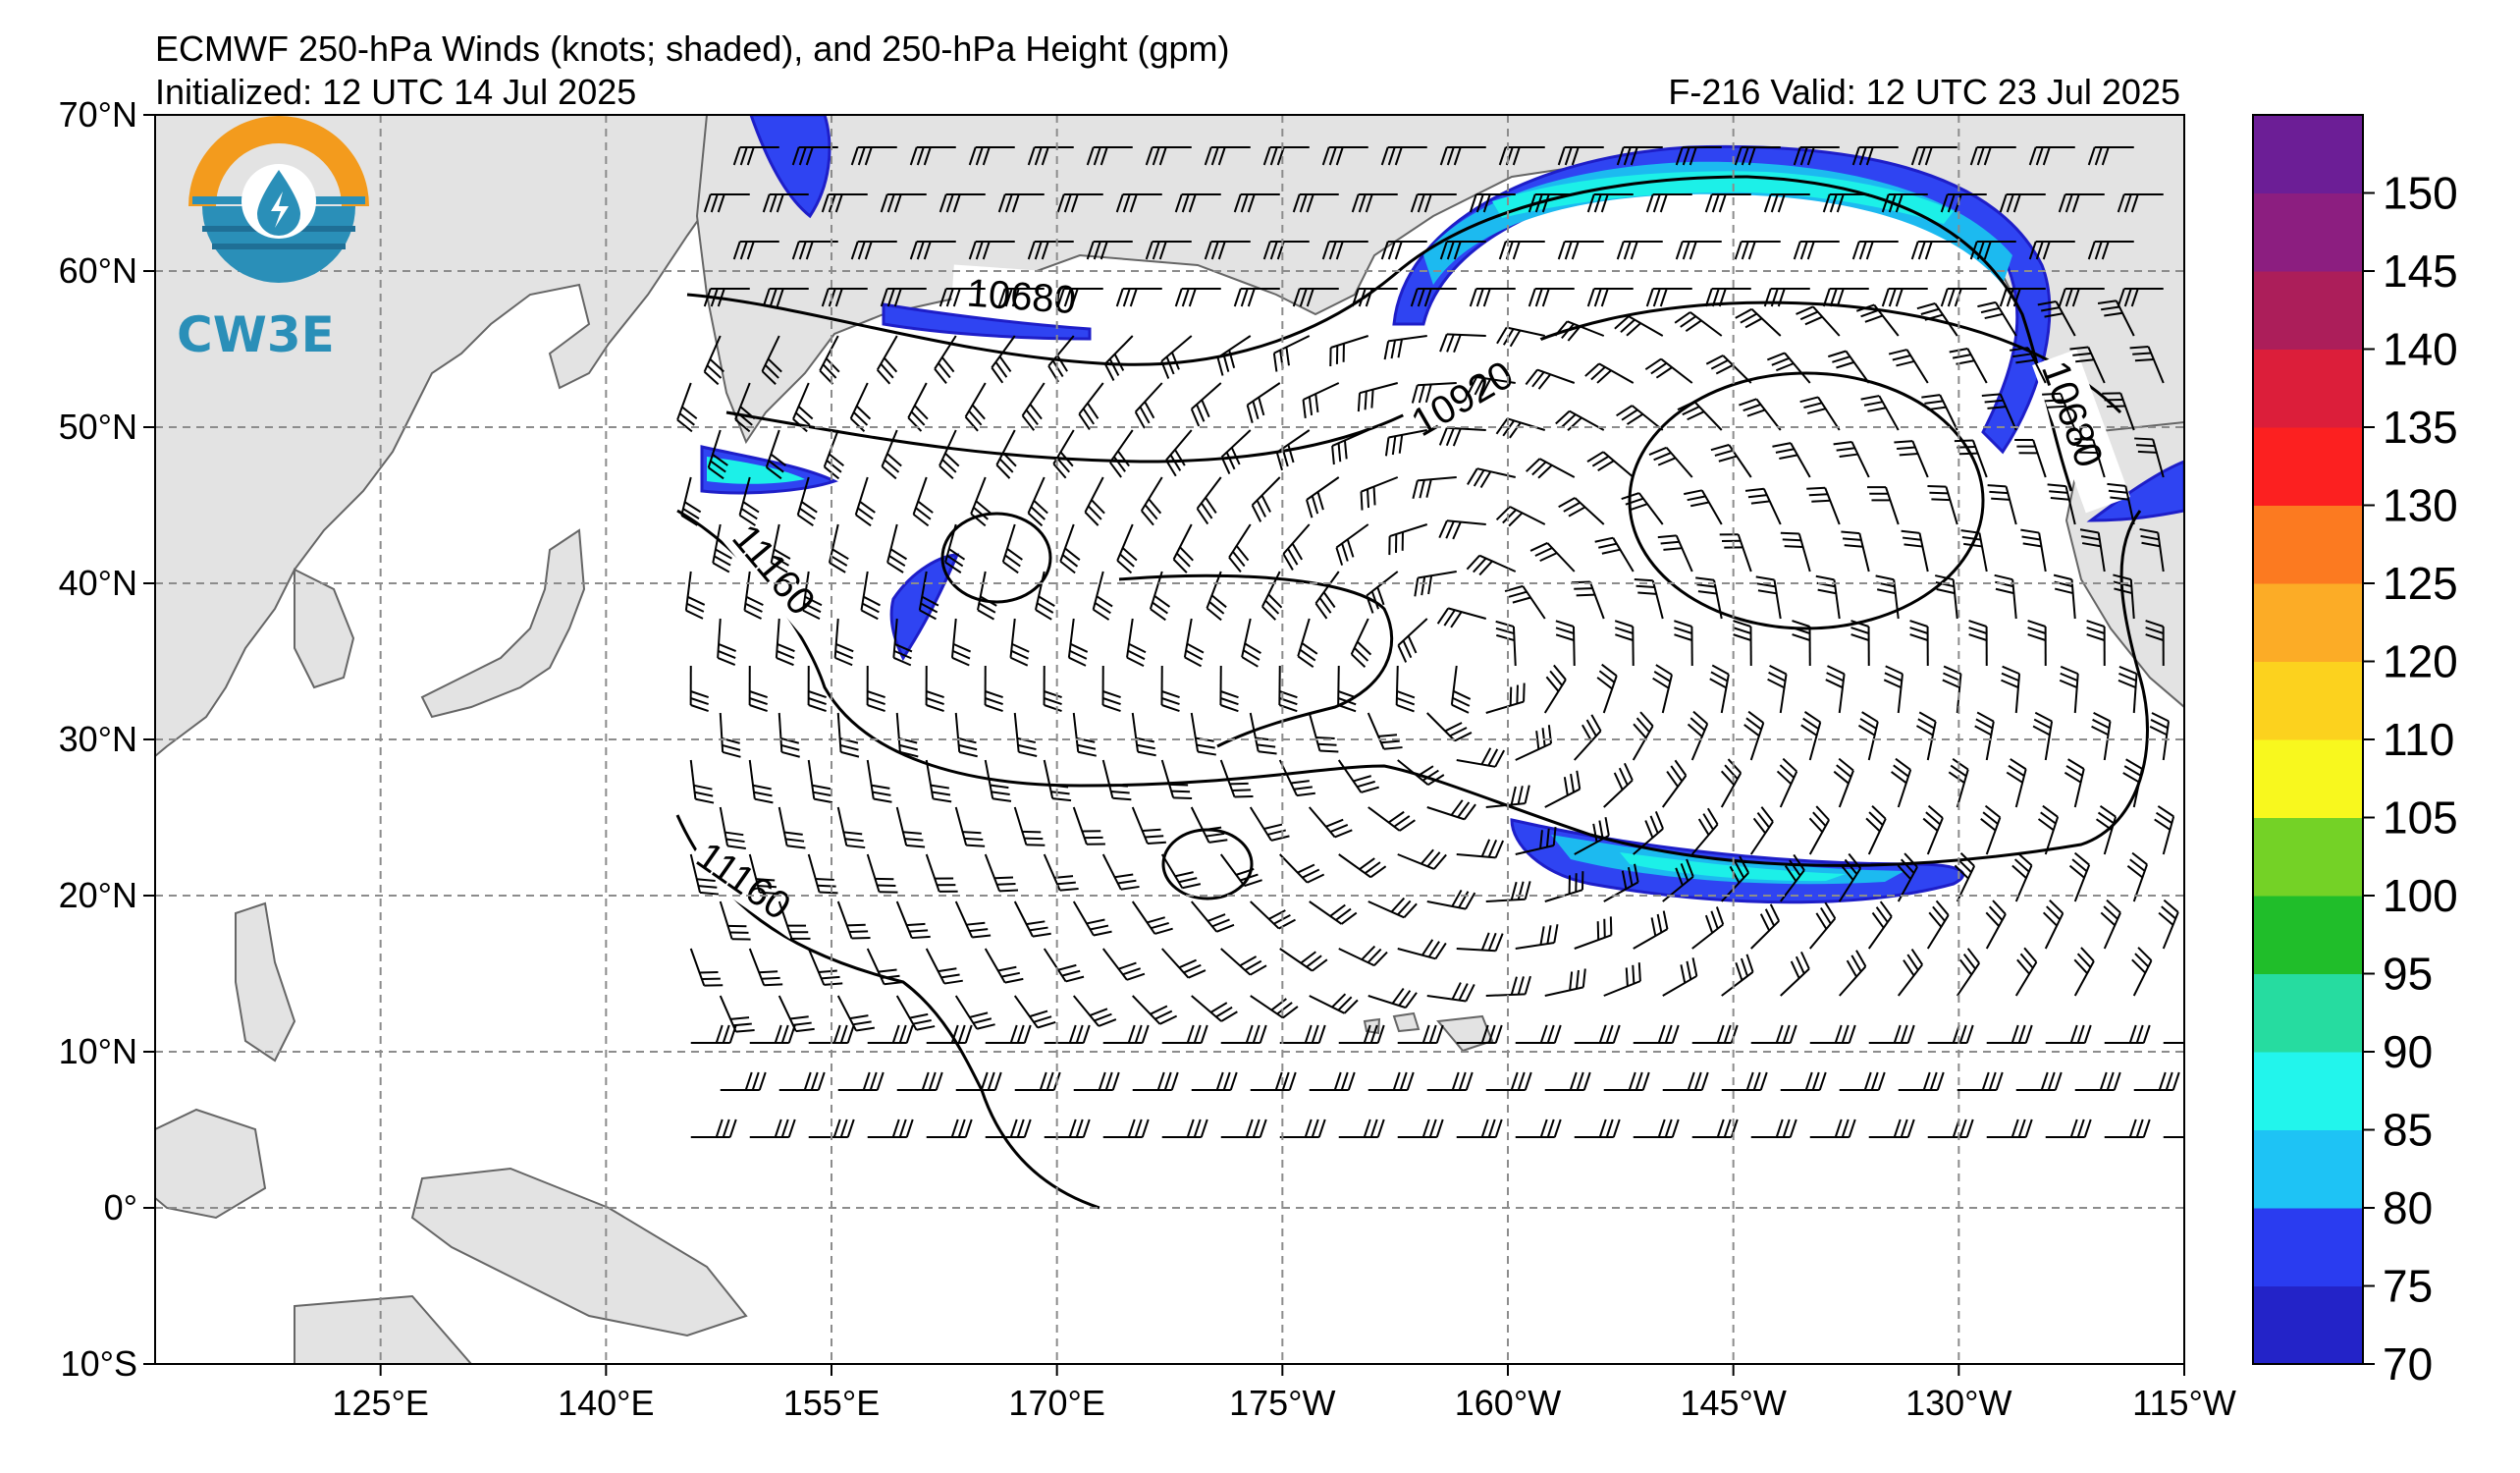  What do you see at coordinates (2408, 1130) in the screenshot?
I see `colorbar-label: 85` at bounding box center [2408, 1130].